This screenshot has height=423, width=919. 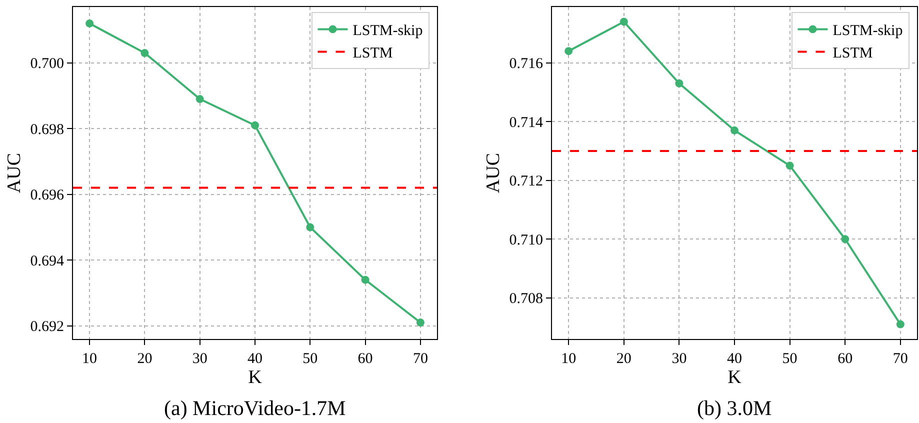 What do you see at coordinates (734, 408) in the screenshot?
I see `text: (b) 3.0M` at bounding box center [734, 408].